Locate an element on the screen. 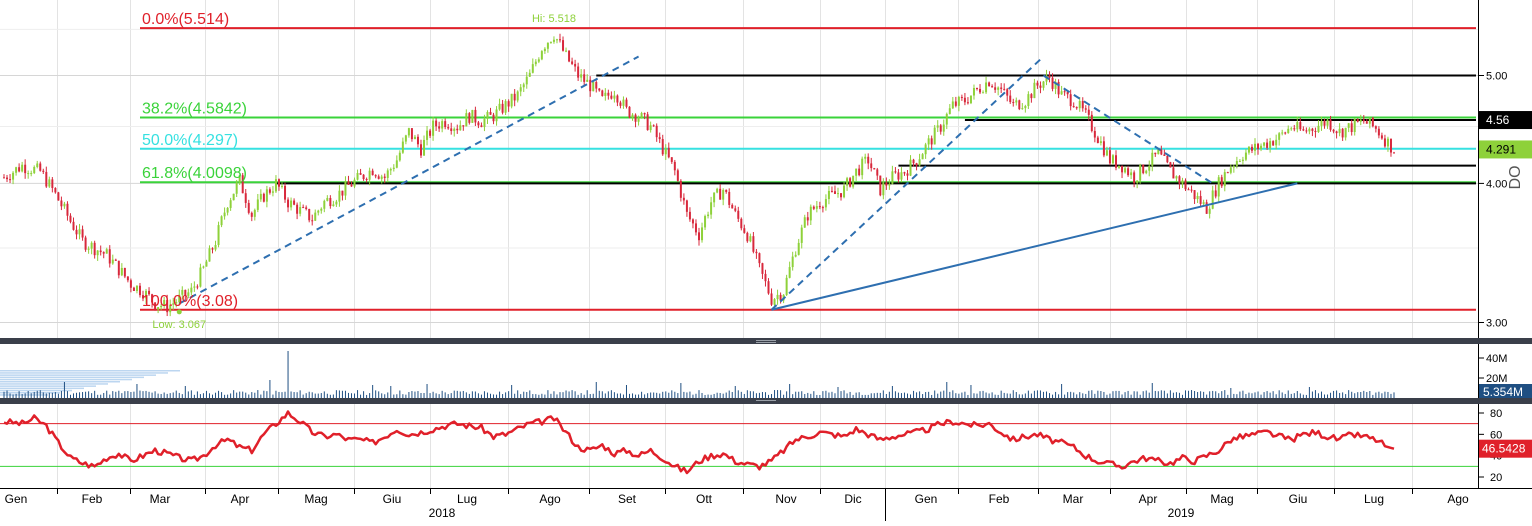 This screenshot has height=526, width=1532. price-tick-label: 5.00 is located at coordinates (1496, 77).